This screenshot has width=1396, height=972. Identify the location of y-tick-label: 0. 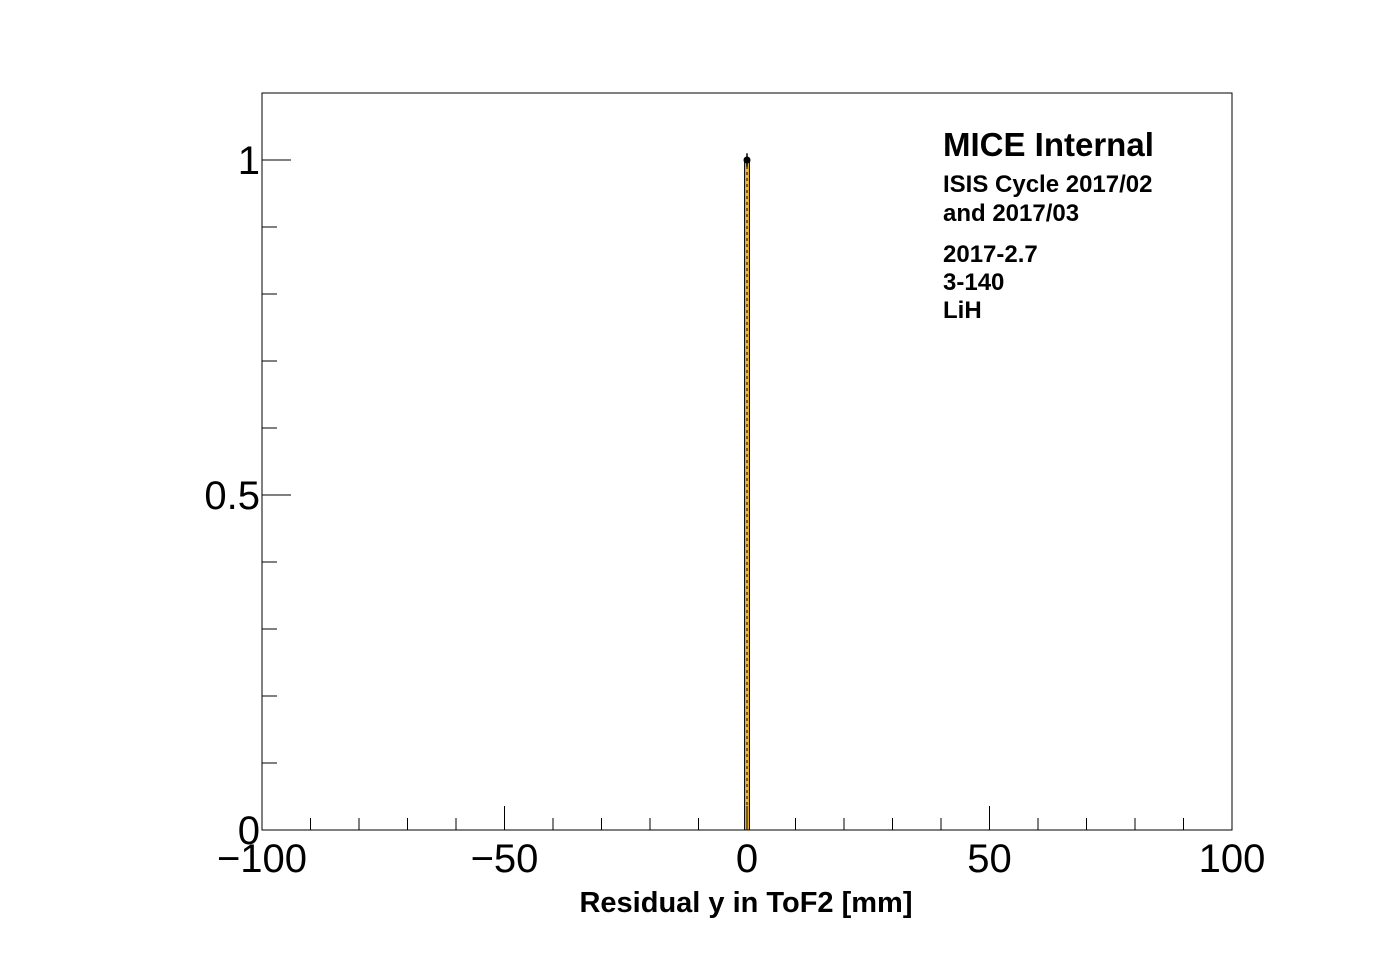
(249, 831).